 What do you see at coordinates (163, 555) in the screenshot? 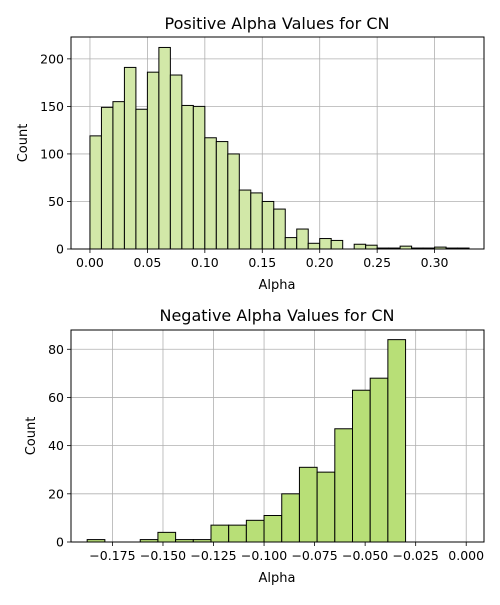
I see `x-tick-label: −0.150` at bounding box center [163, 555].